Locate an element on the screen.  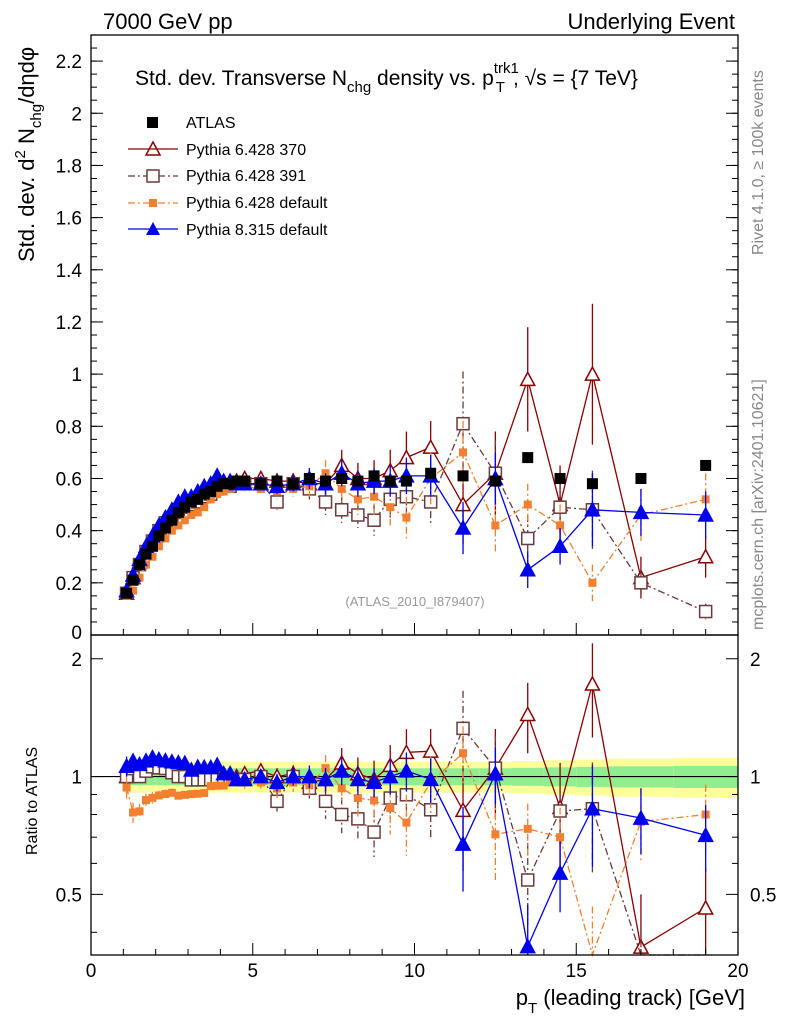
y-axis-label-ratio: Ratio to ATLAS is located at coordinates (32, 801).